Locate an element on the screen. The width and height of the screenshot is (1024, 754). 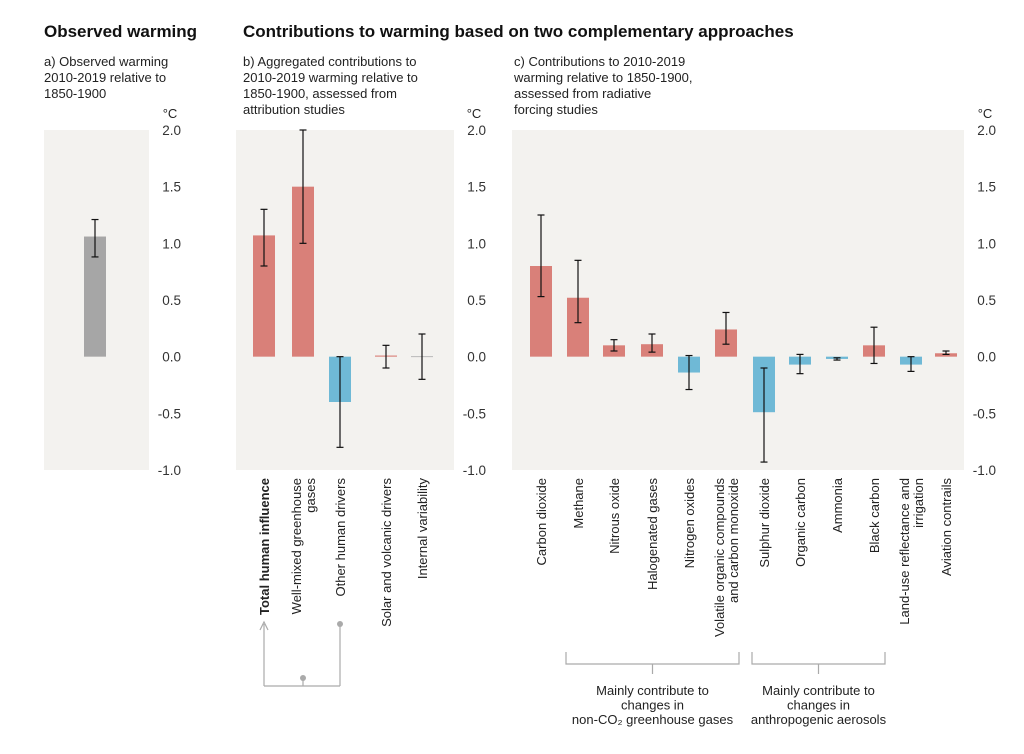
category-label: Carbon dioxide is located at coordinates (541, 521).